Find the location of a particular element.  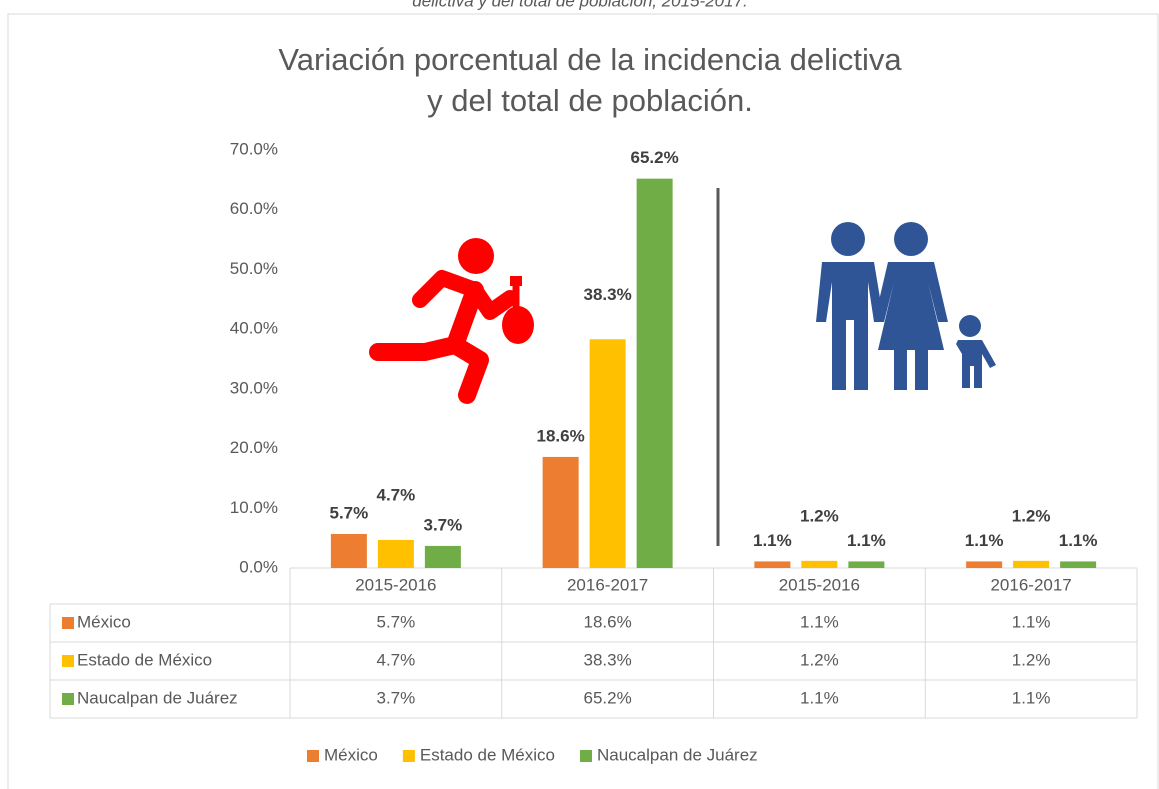

legend-label: Estado de México is located at coordinates (487, 754).